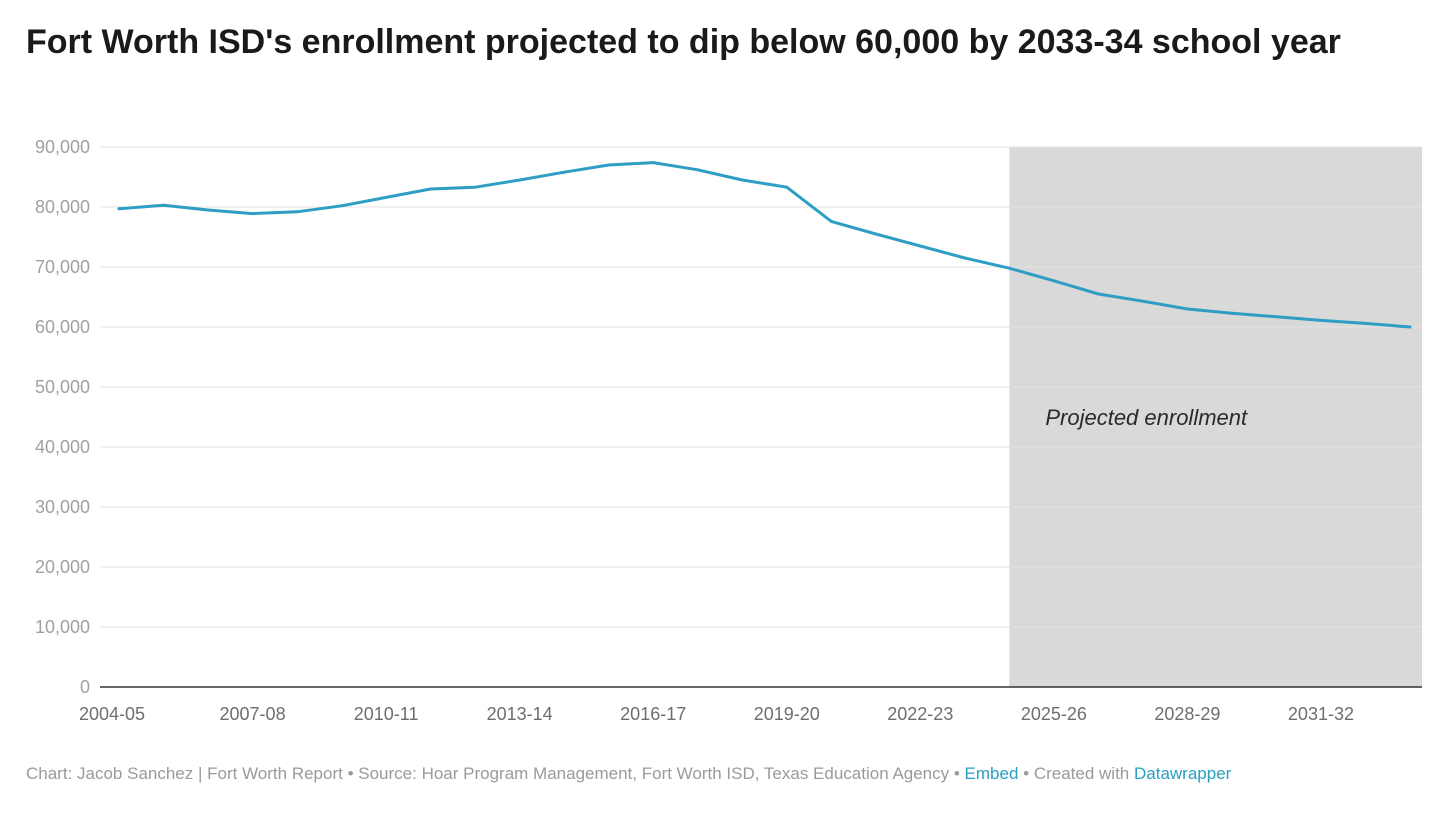 The width and height of the screenshot is (1456, 834). What do you see at coordinates (62, 567) in the screenshot?
I see `y-tick-label: 20,000` at bounding box center [62, 567].